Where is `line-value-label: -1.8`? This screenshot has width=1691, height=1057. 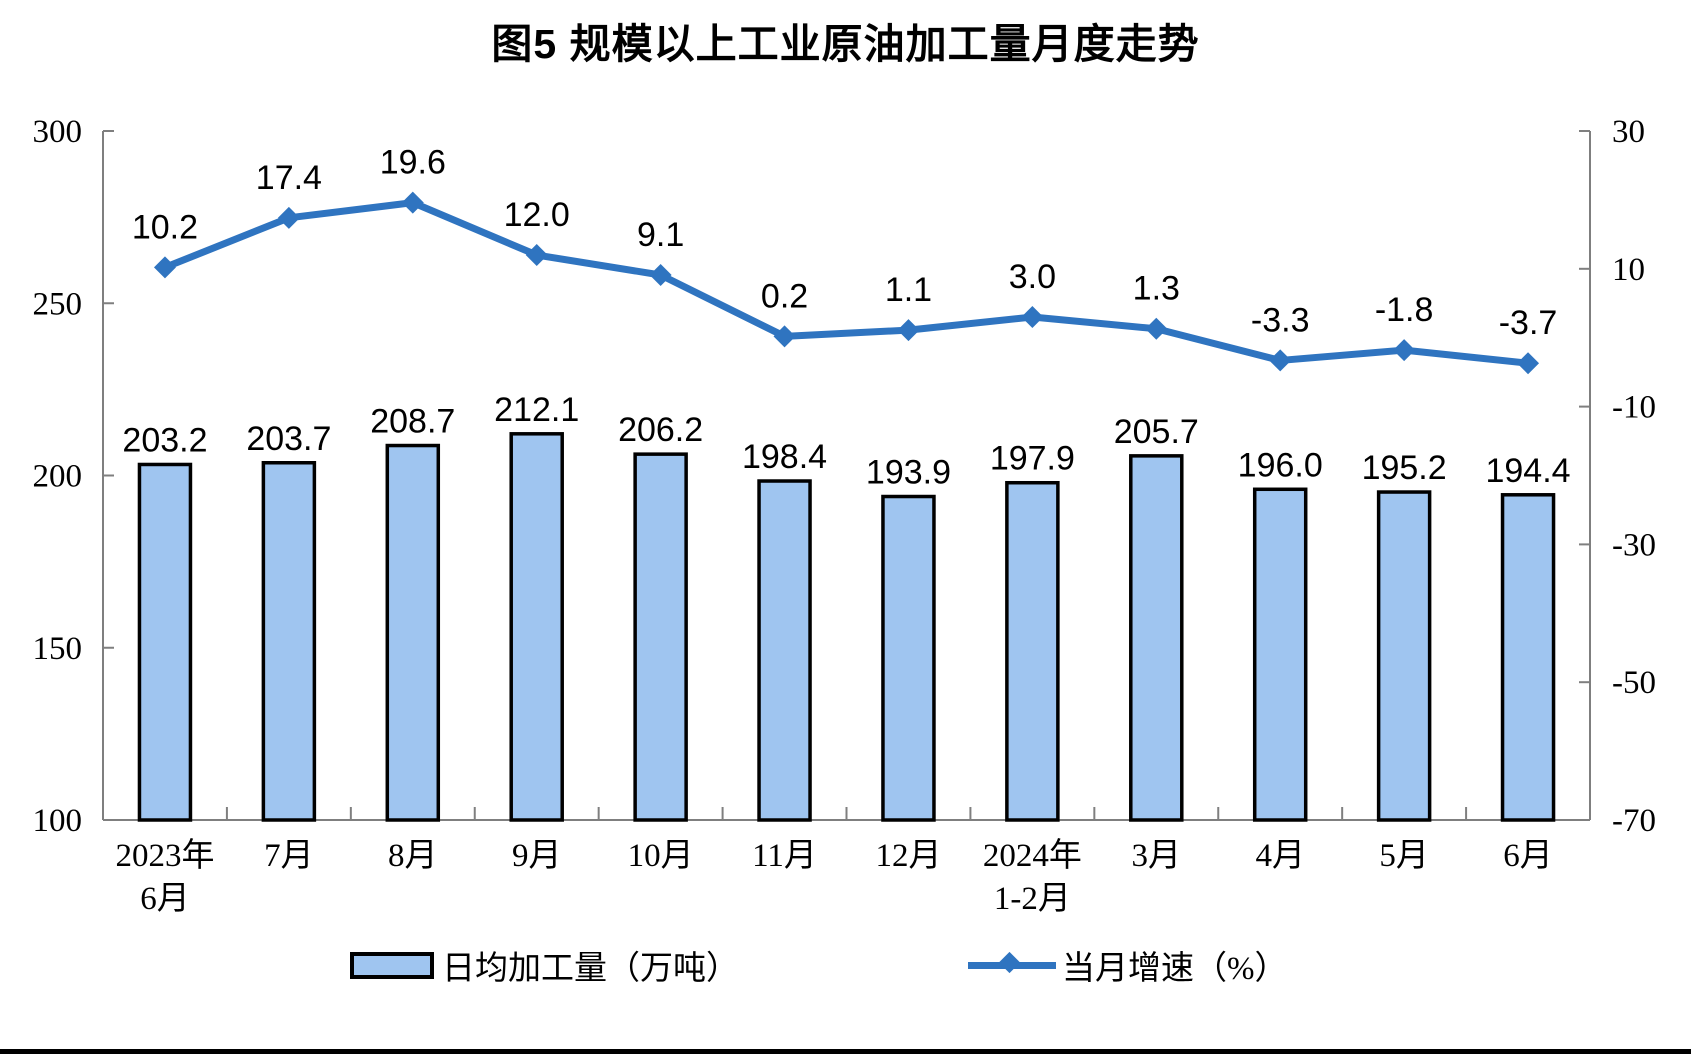 line-value-label: -1.8 is located at coordinates (1404, 310).